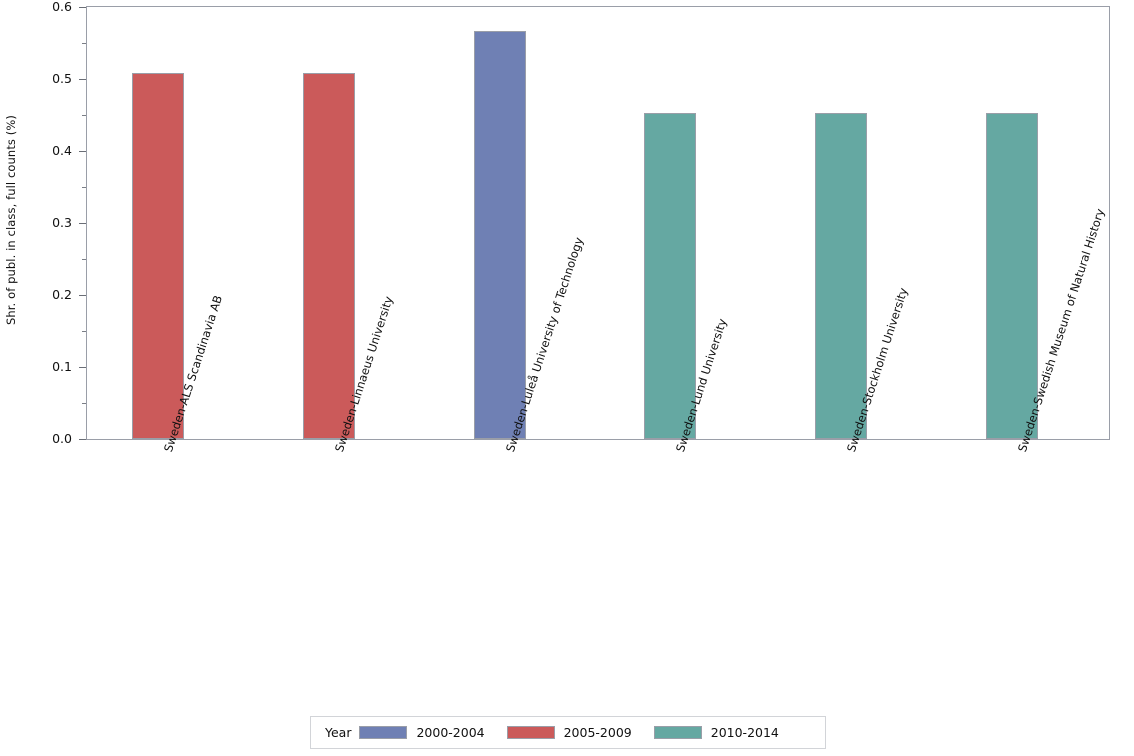  I want to click on y-tick-label: 0.5, so click(62, 78).